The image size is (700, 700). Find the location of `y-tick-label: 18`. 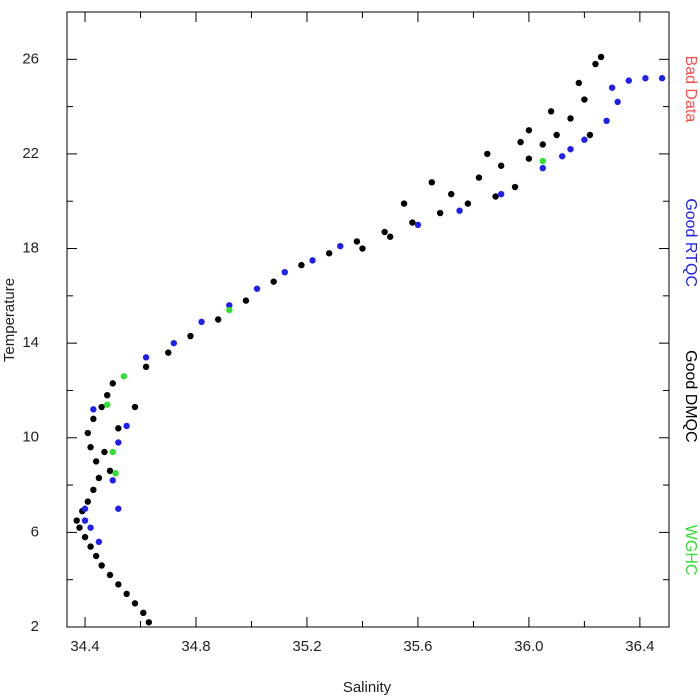

y-tick-label: 18 is located at coordinates (30, 248).